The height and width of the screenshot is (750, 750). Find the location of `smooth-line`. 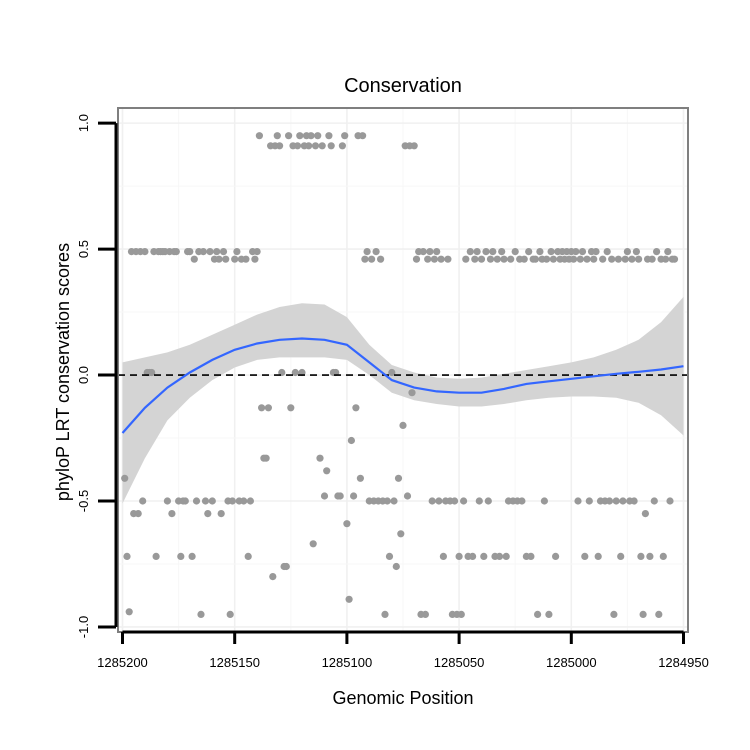

smooth-line is located at coordinates (402, 385).